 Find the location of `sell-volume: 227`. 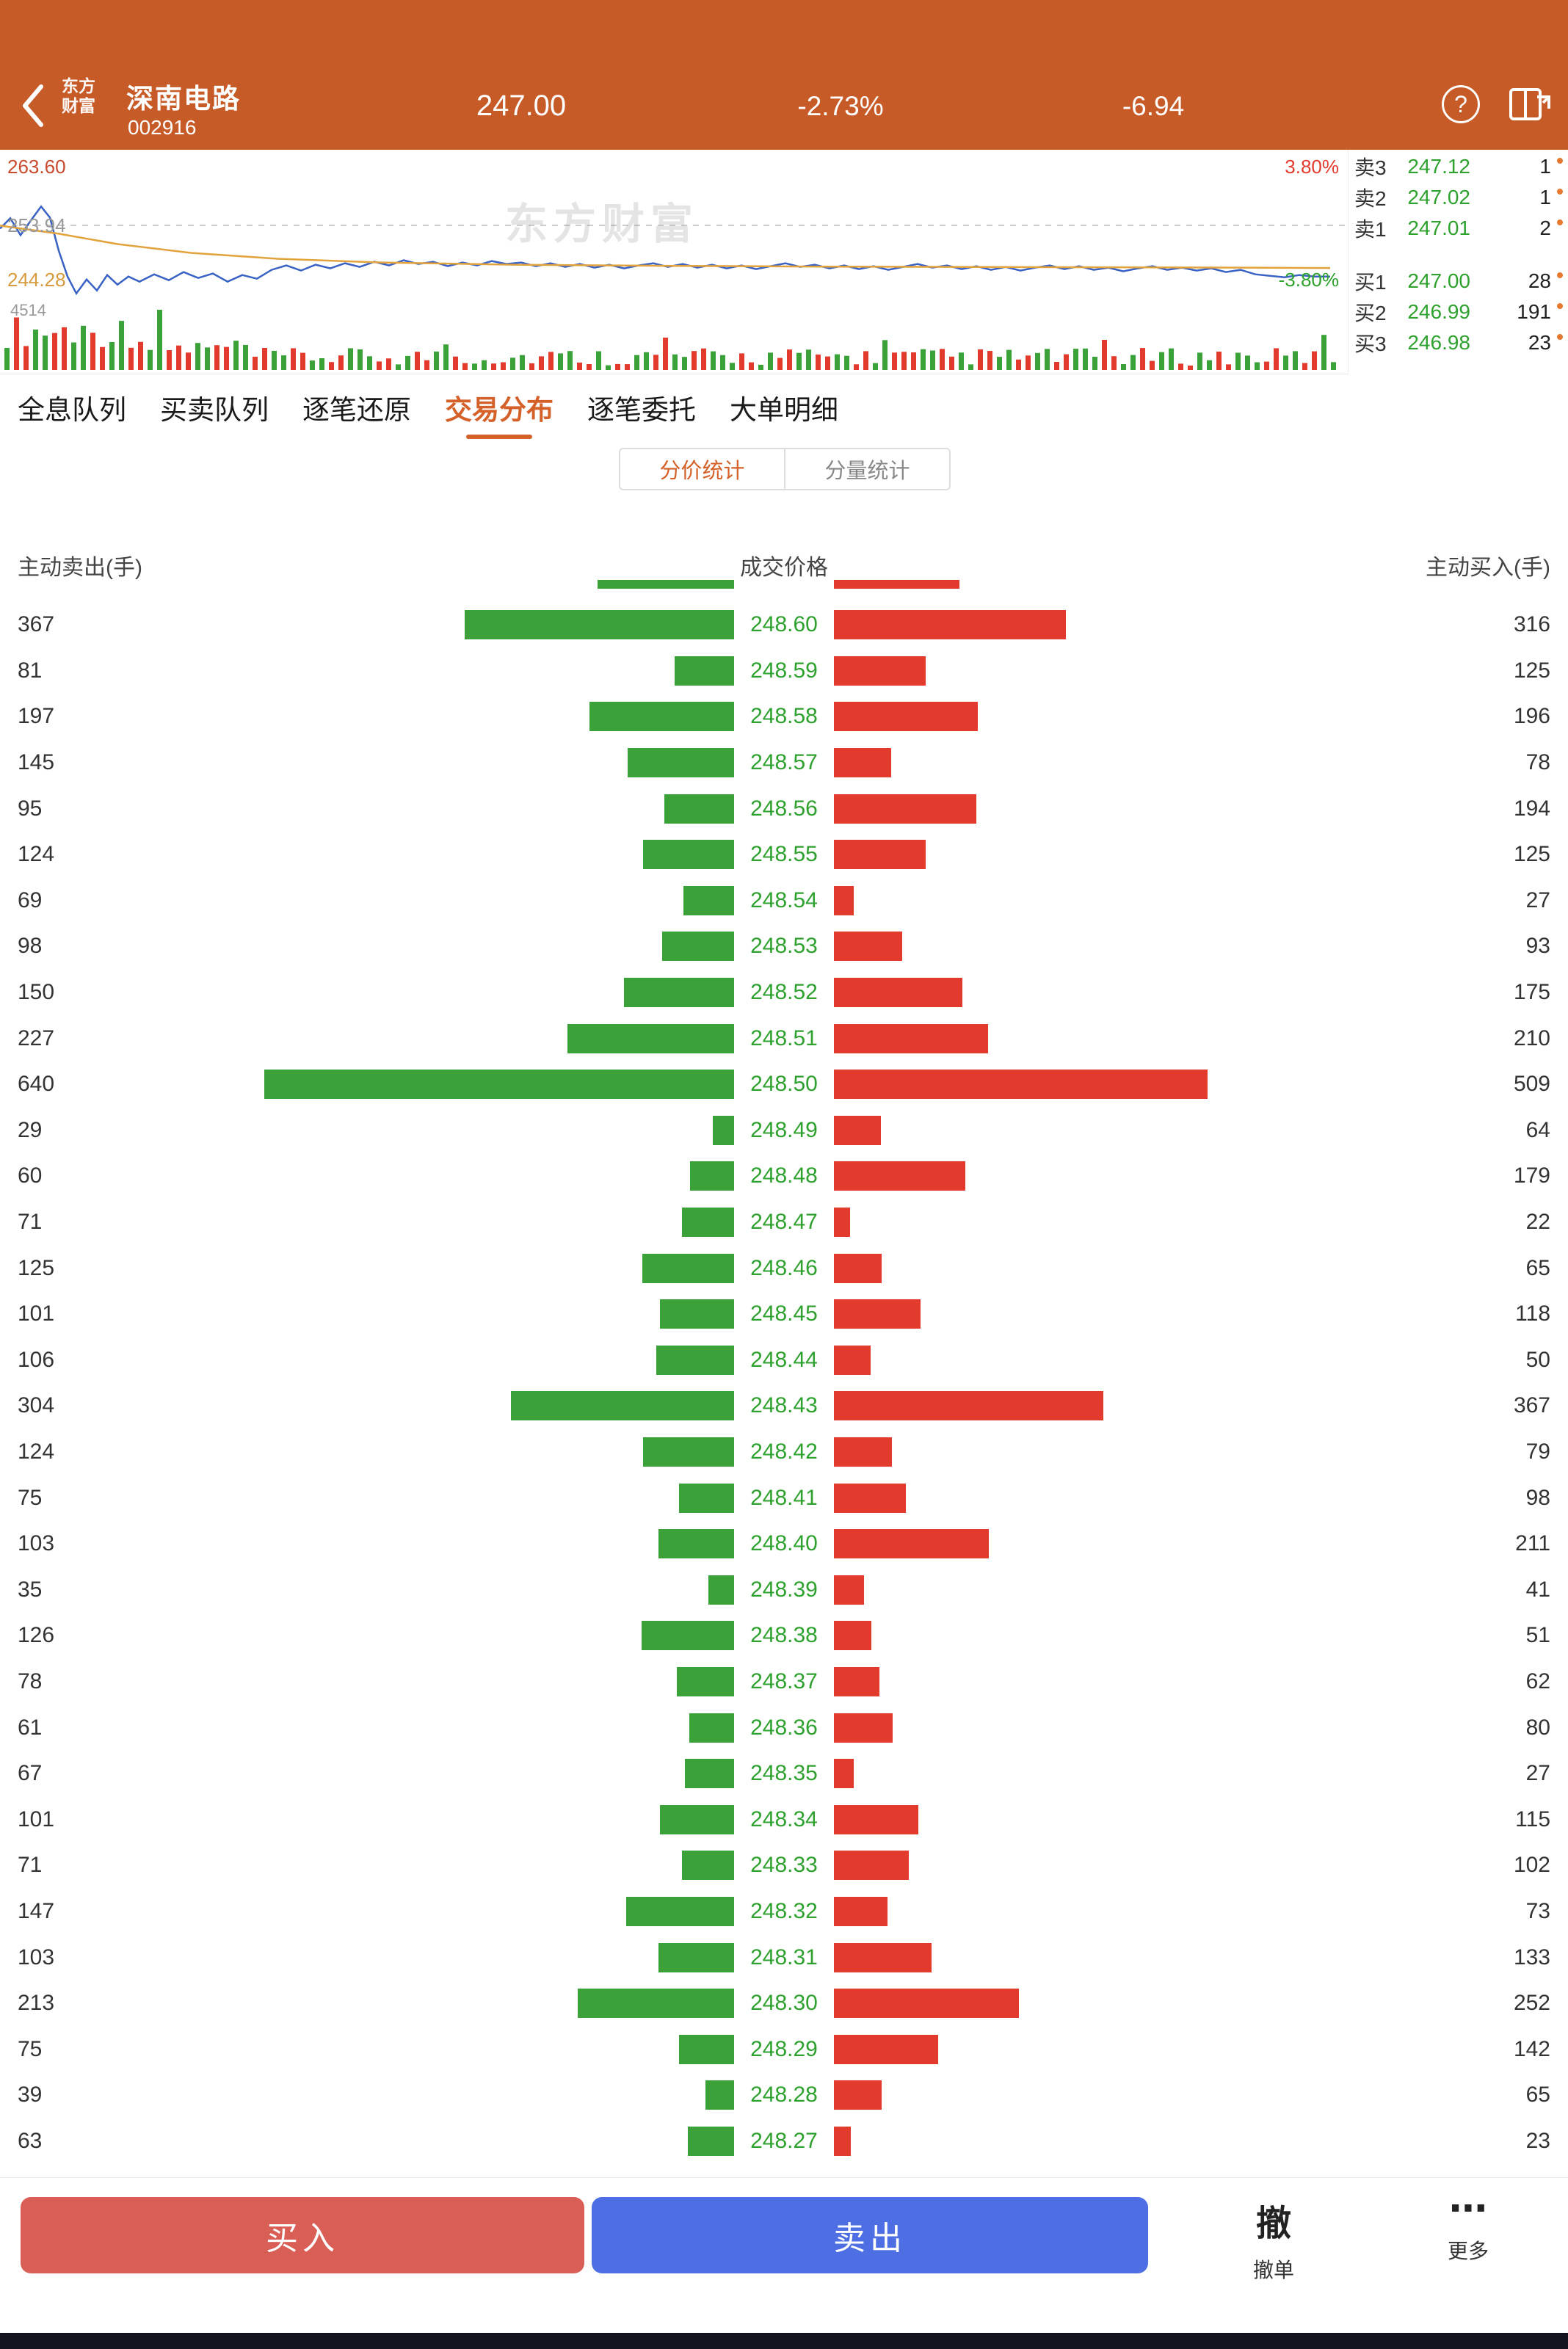

sell-volume: 227 is located at coordinates (36, 1037).